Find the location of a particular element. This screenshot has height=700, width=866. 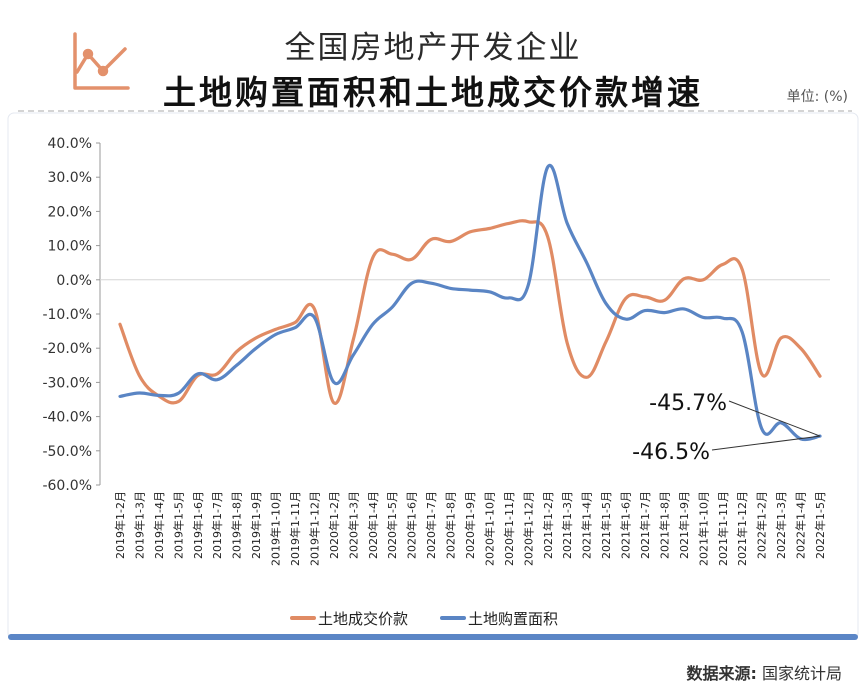

x-tick-label: 2021年1-12月 is located at coordinates (742, 528).